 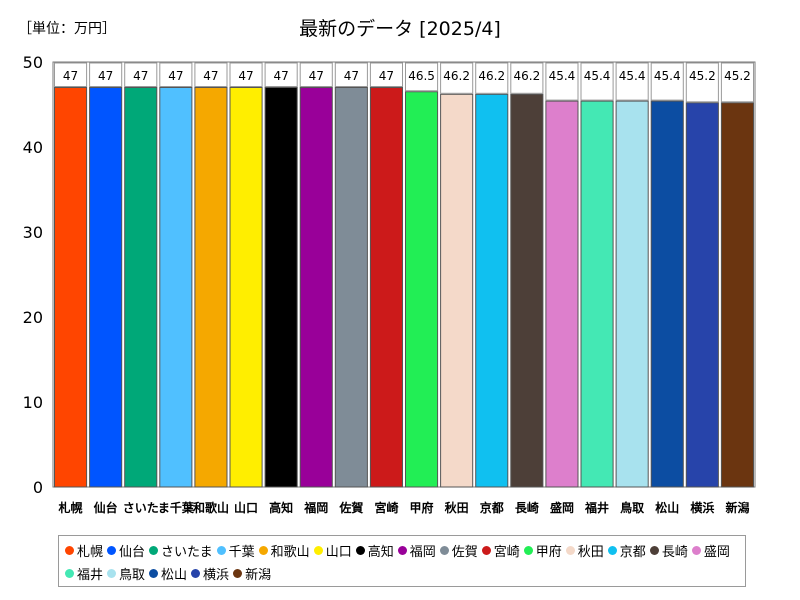 I want to click on legend-item: 長崎, so click(x=668, y=550).